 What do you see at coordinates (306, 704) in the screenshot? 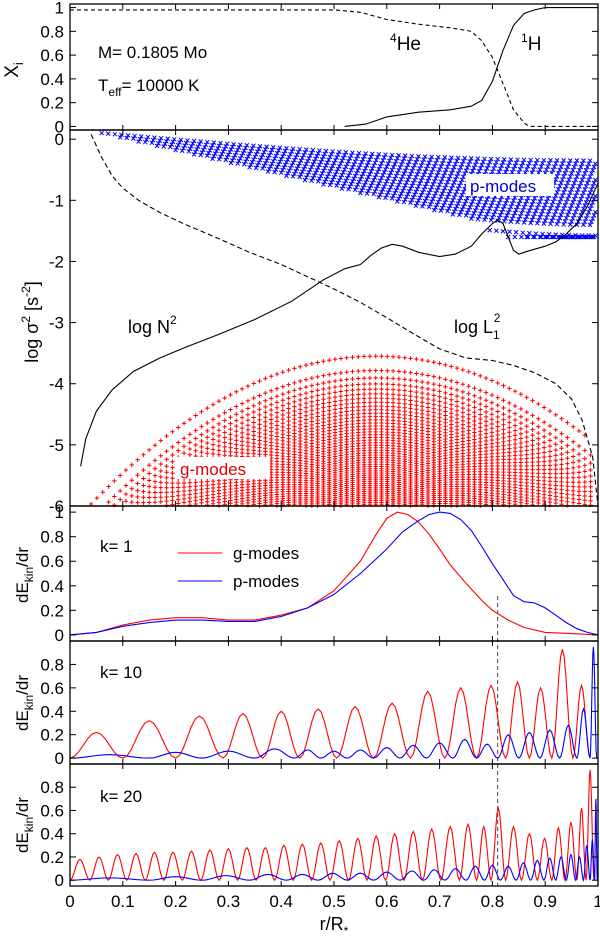
I see `panel-k10: 00.20.40.60.8 dEkin/dr k= 10` at bounding box center [306, 704].